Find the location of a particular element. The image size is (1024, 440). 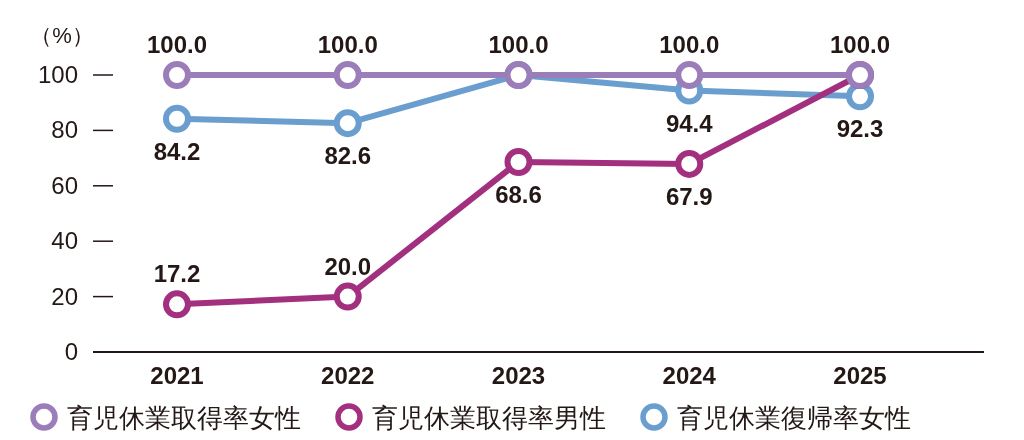

y-tick-label: 0 is located at coordinates (71, 351).